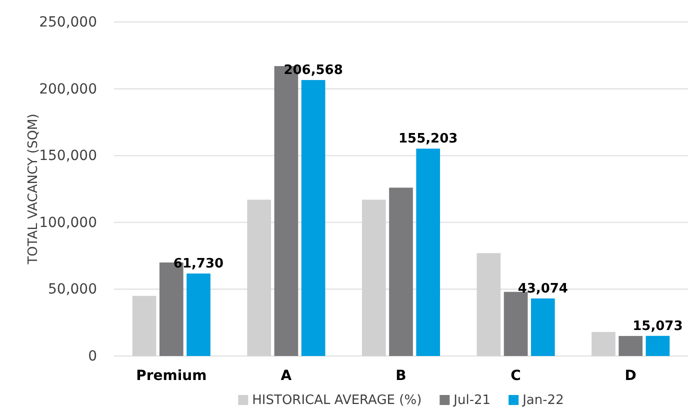 The height and width of the screenshot is (412, 700). What do you see at coordinates (72, 290) in the screenshot?
I see `y-tick-label: 50,000` at bounding box center [72, 290].